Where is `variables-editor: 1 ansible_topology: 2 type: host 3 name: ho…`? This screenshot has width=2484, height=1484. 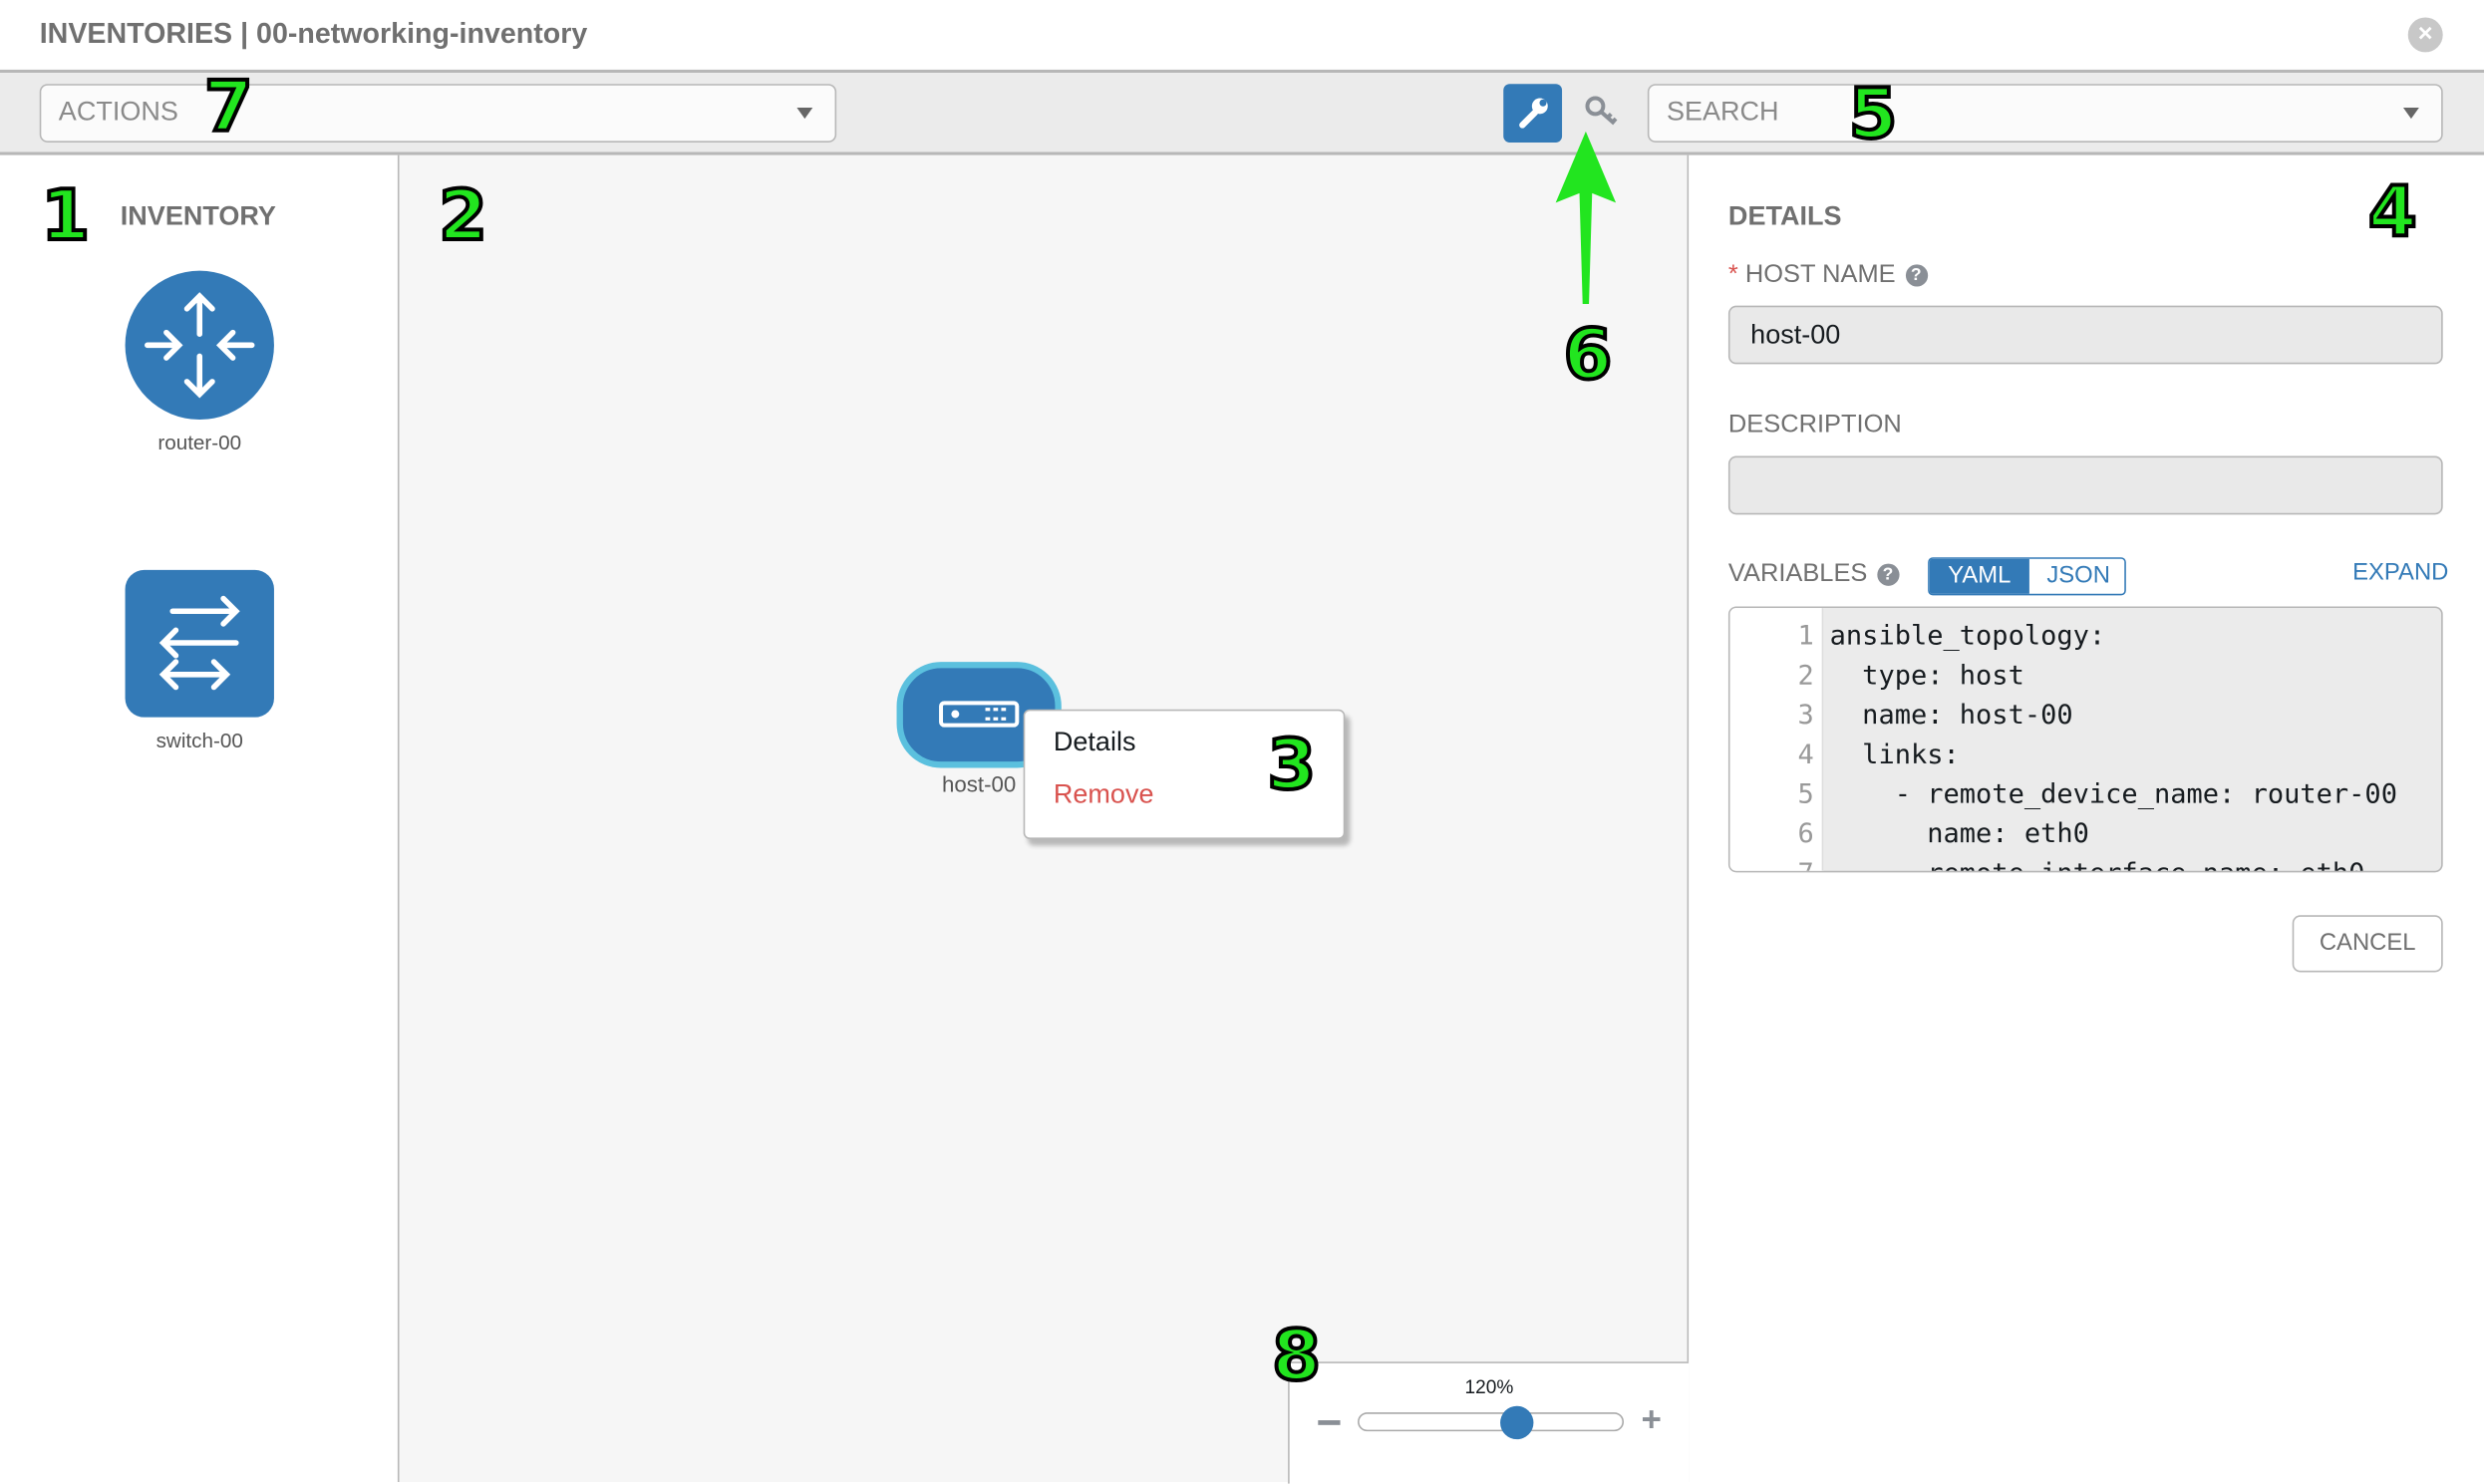 variables-editor: 1 ansible_topology: 2 type: host 3 name: ho… is located at coordinates (2085, 739).